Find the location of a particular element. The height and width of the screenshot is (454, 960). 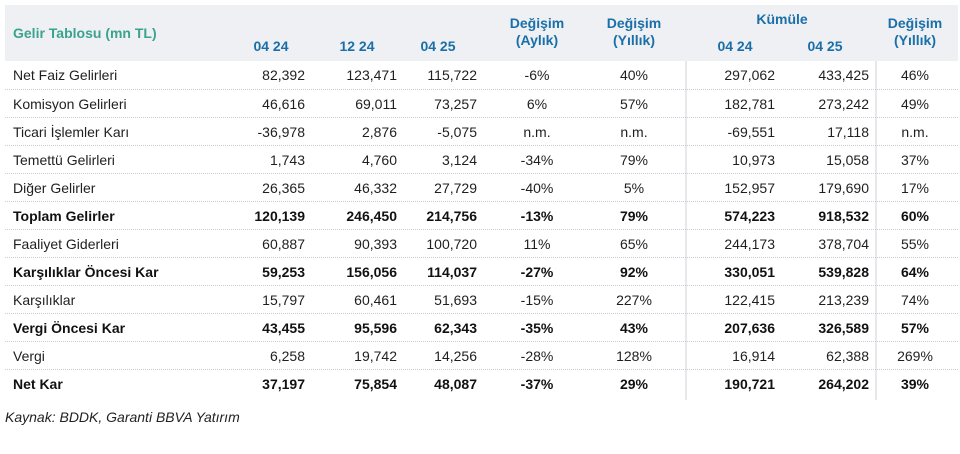

row-value: 6% is located at coordinates (537, 104).